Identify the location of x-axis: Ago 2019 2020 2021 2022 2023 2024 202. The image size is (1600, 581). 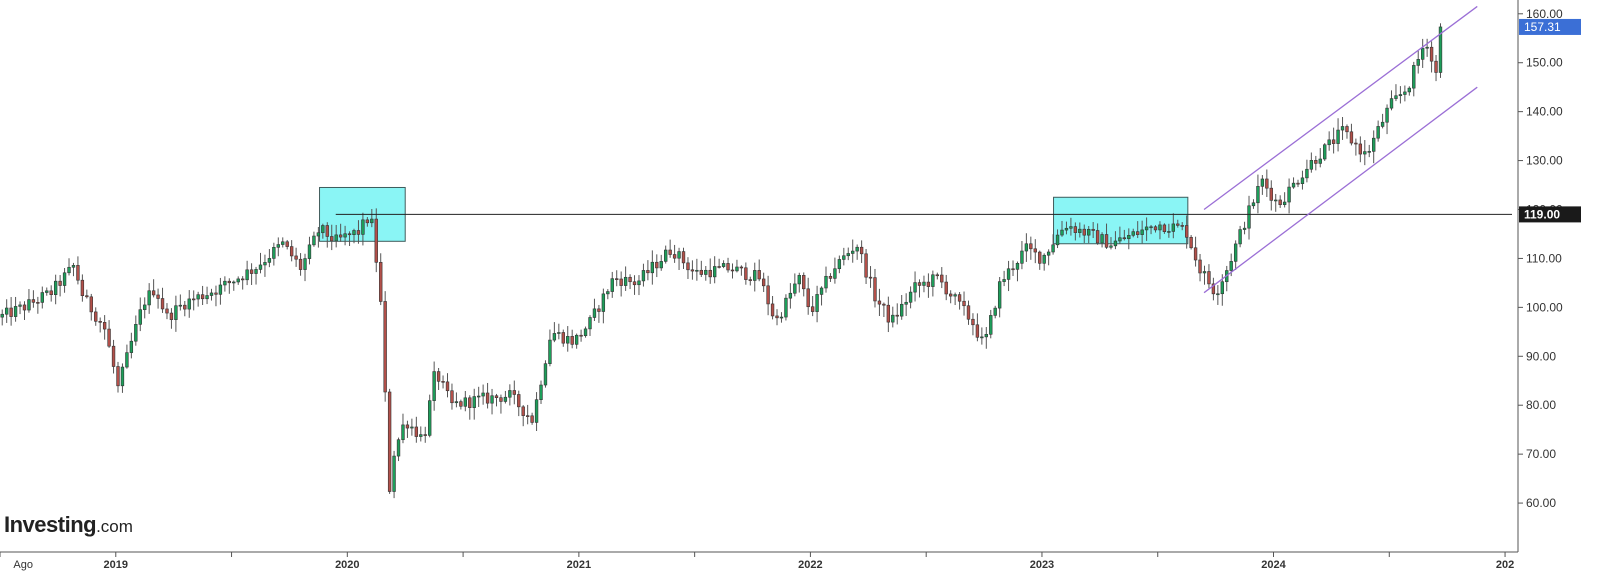
(759, 561).